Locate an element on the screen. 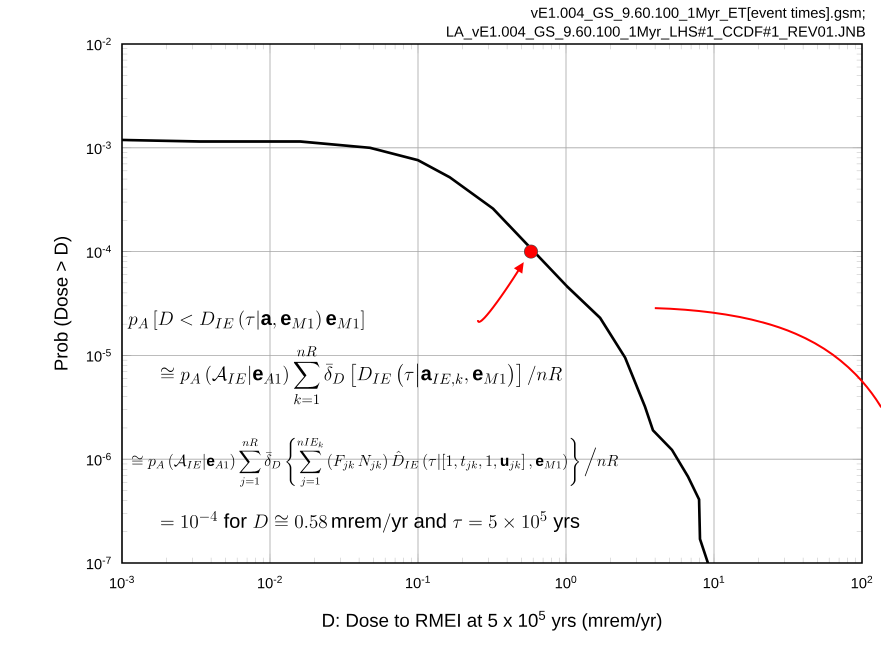  y-tick-label: 10$^{-3}$ is located at coordinates (98, 147).